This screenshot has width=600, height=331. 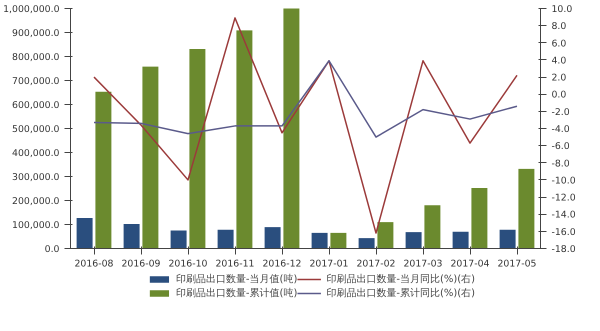 What do you see at coordinates (141, 264) in the screenshot?
I see `x-tick-label: 2016-09` at bounding box center [141, 264].